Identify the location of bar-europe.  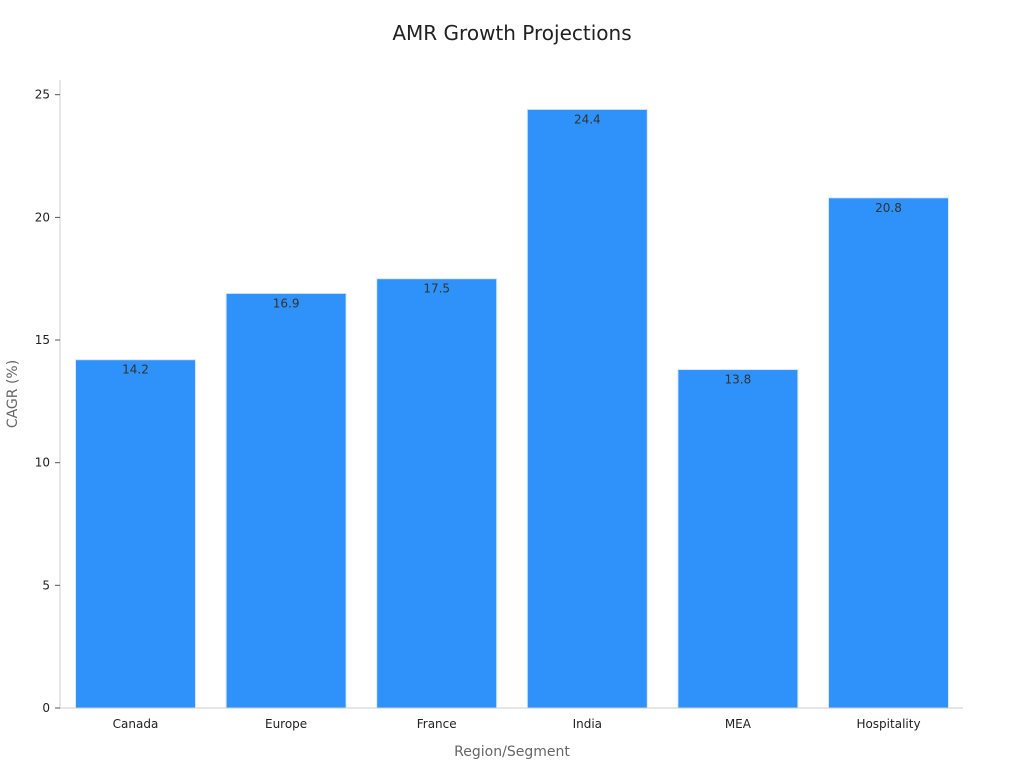
(286, 500).